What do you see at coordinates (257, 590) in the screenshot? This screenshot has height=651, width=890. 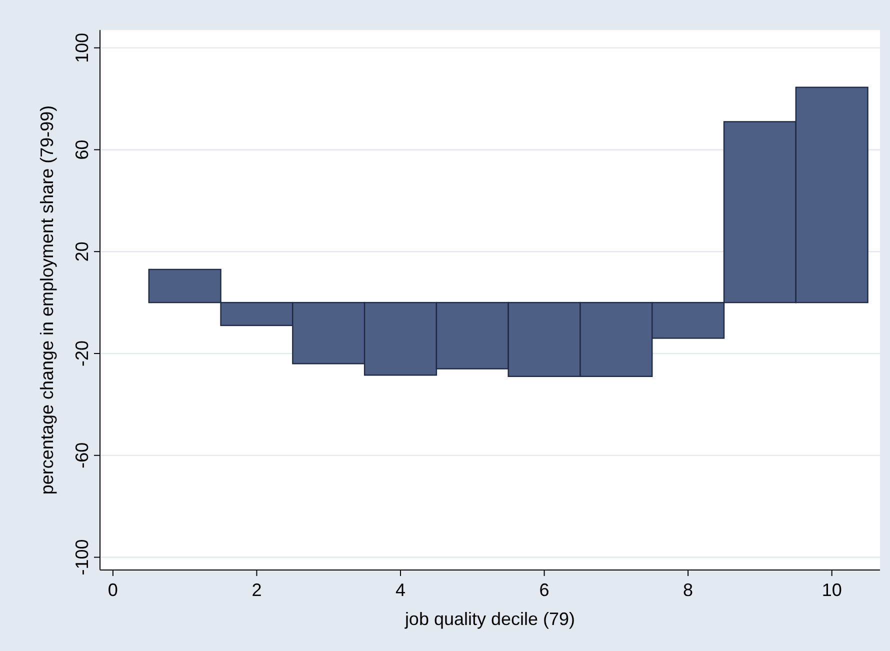 I see `x-tick-label: 2` at bounding box center [257, 590].